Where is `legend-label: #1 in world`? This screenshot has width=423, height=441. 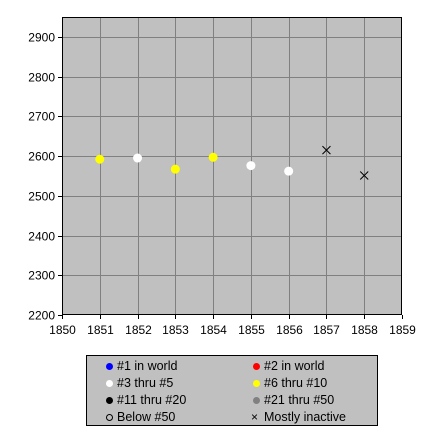
legend-label: #1 in world is located at coordinates (147, 366).